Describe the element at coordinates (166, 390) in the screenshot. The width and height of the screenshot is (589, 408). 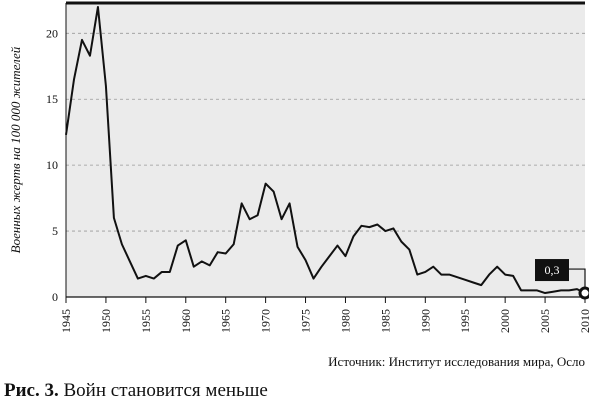
I see `caption-text: Войн становится меньше` at that location.